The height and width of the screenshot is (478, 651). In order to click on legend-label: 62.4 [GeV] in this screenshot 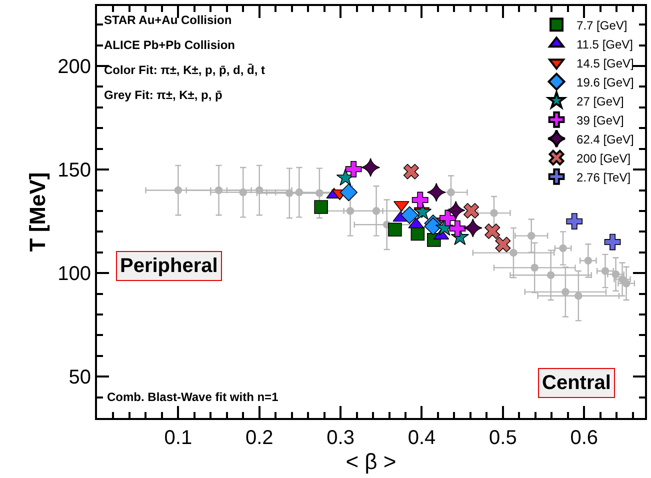, I will do `click(605, 139)`.